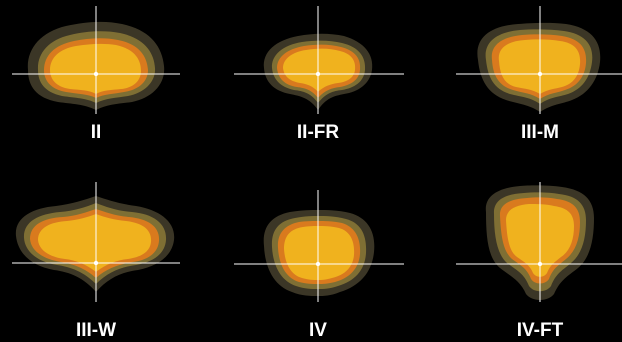 The image size is (622, 342). I want to click on pattern-ii-center-point, so click(96, 74).